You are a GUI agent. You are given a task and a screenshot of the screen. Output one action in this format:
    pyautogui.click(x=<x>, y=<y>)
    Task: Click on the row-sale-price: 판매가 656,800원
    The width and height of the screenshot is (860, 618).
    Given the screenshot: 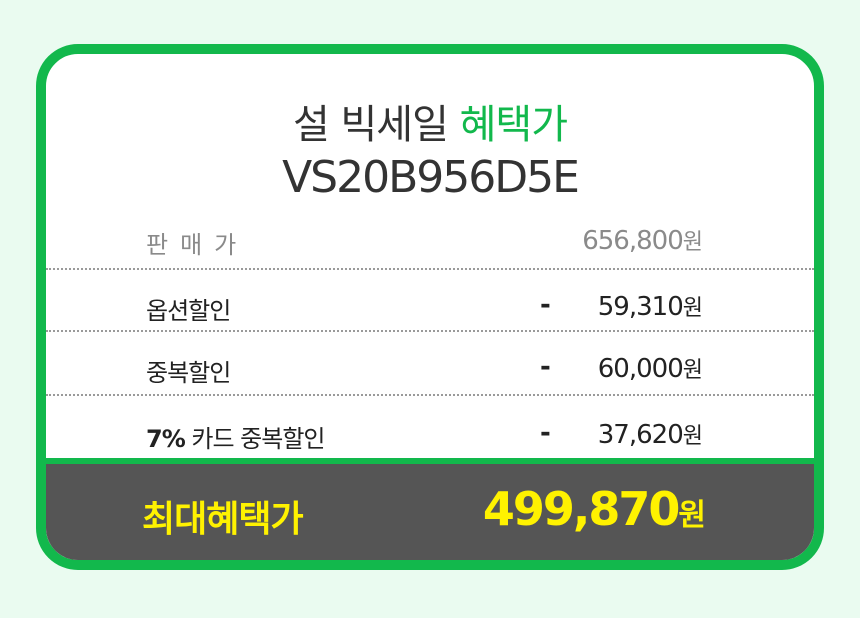 What is the action you would take?
    pyautogui.click(x=430, y=240)
    